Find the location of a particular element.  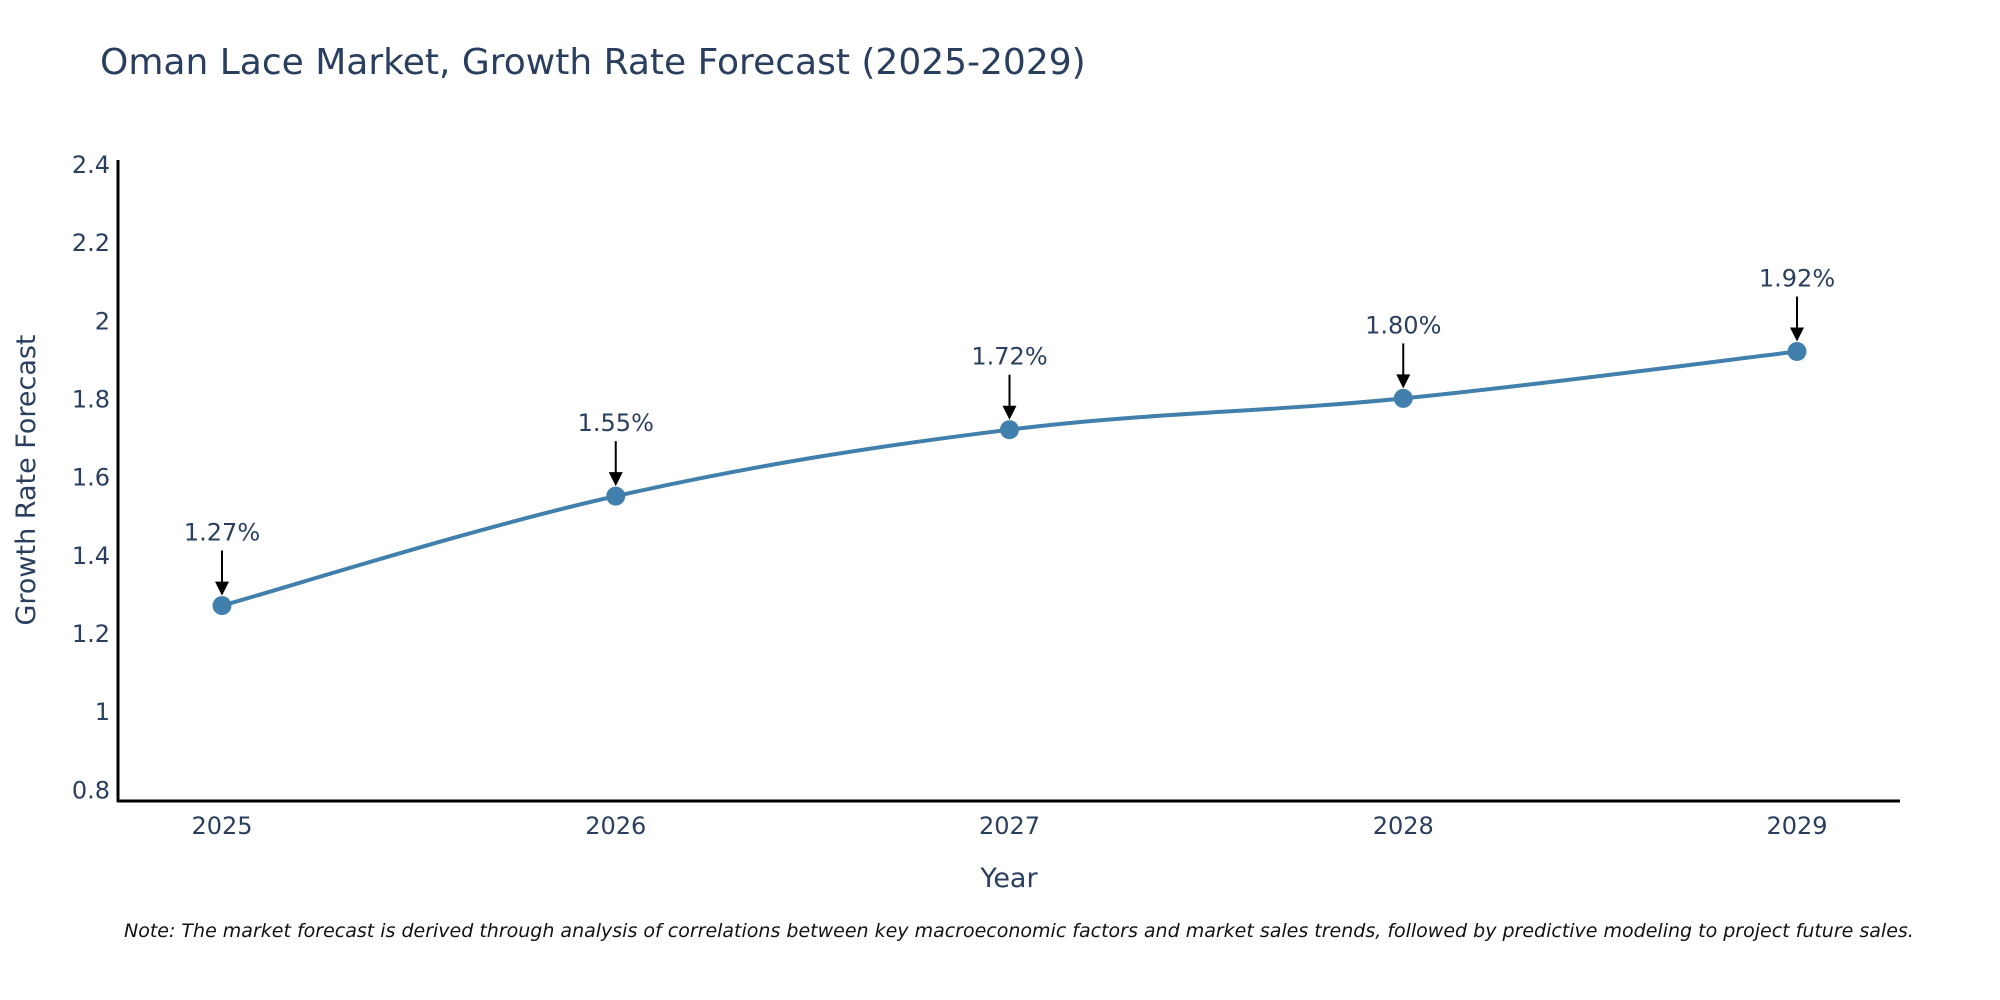

y-tick-label: 1 is located at coordinates (102, 712).